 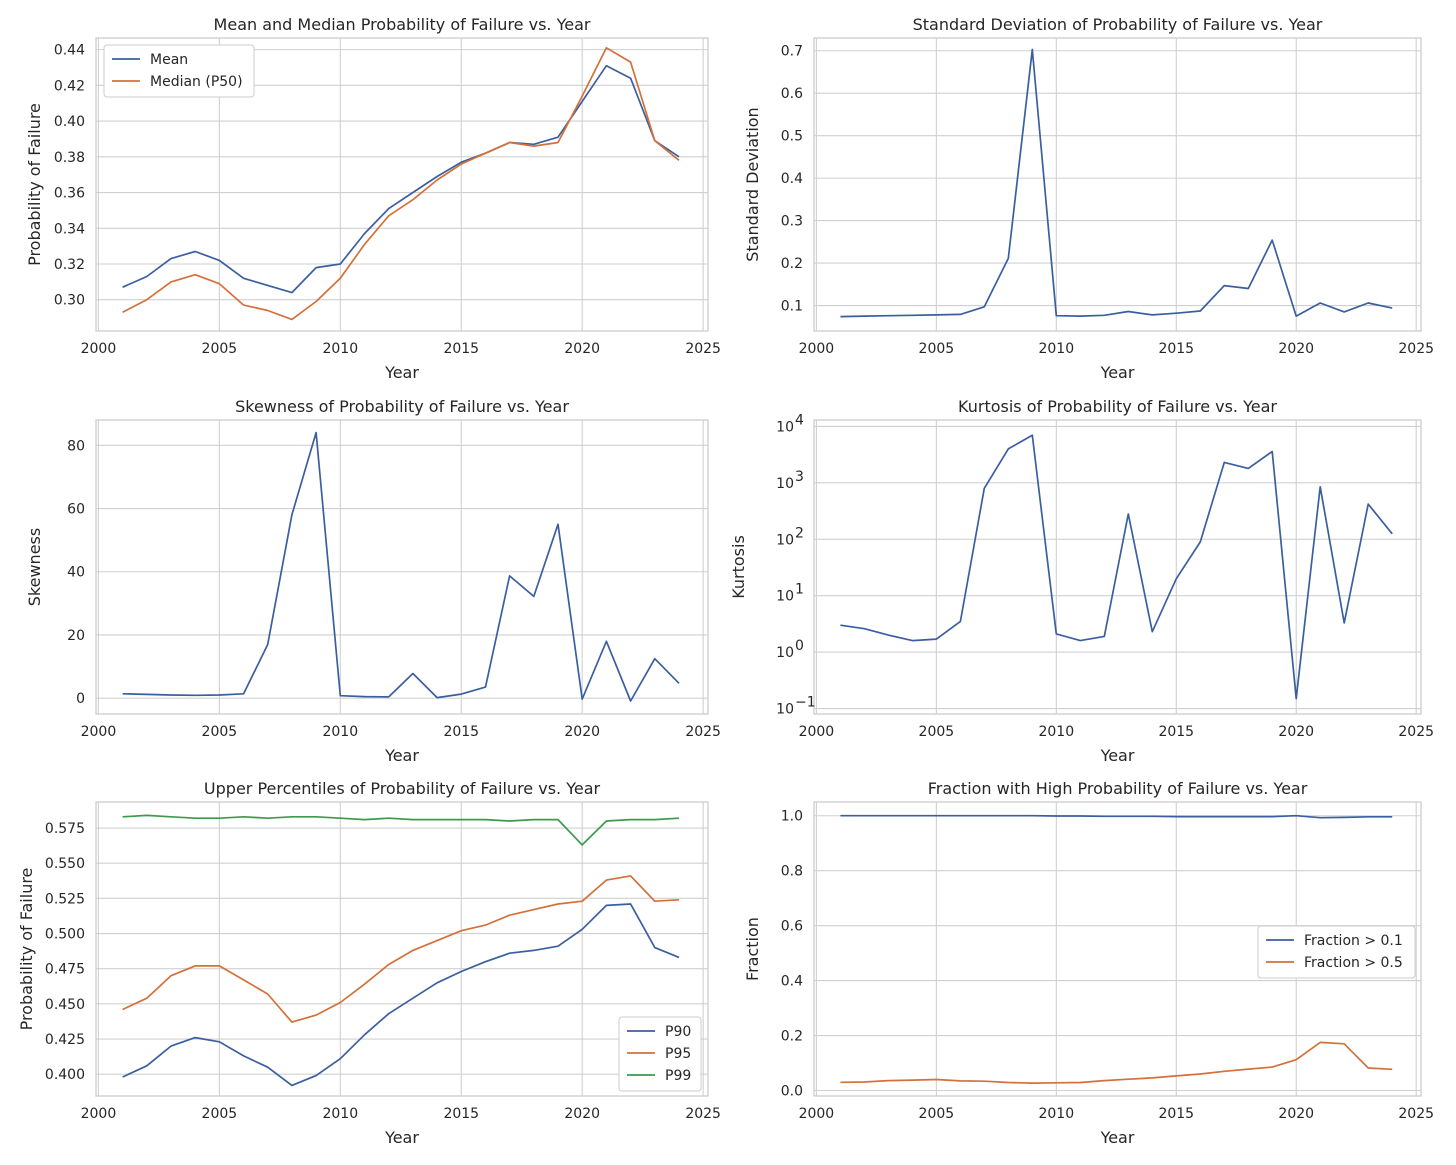 I want to click on legend: Mean Median (P50), so click(x=179, y=71).